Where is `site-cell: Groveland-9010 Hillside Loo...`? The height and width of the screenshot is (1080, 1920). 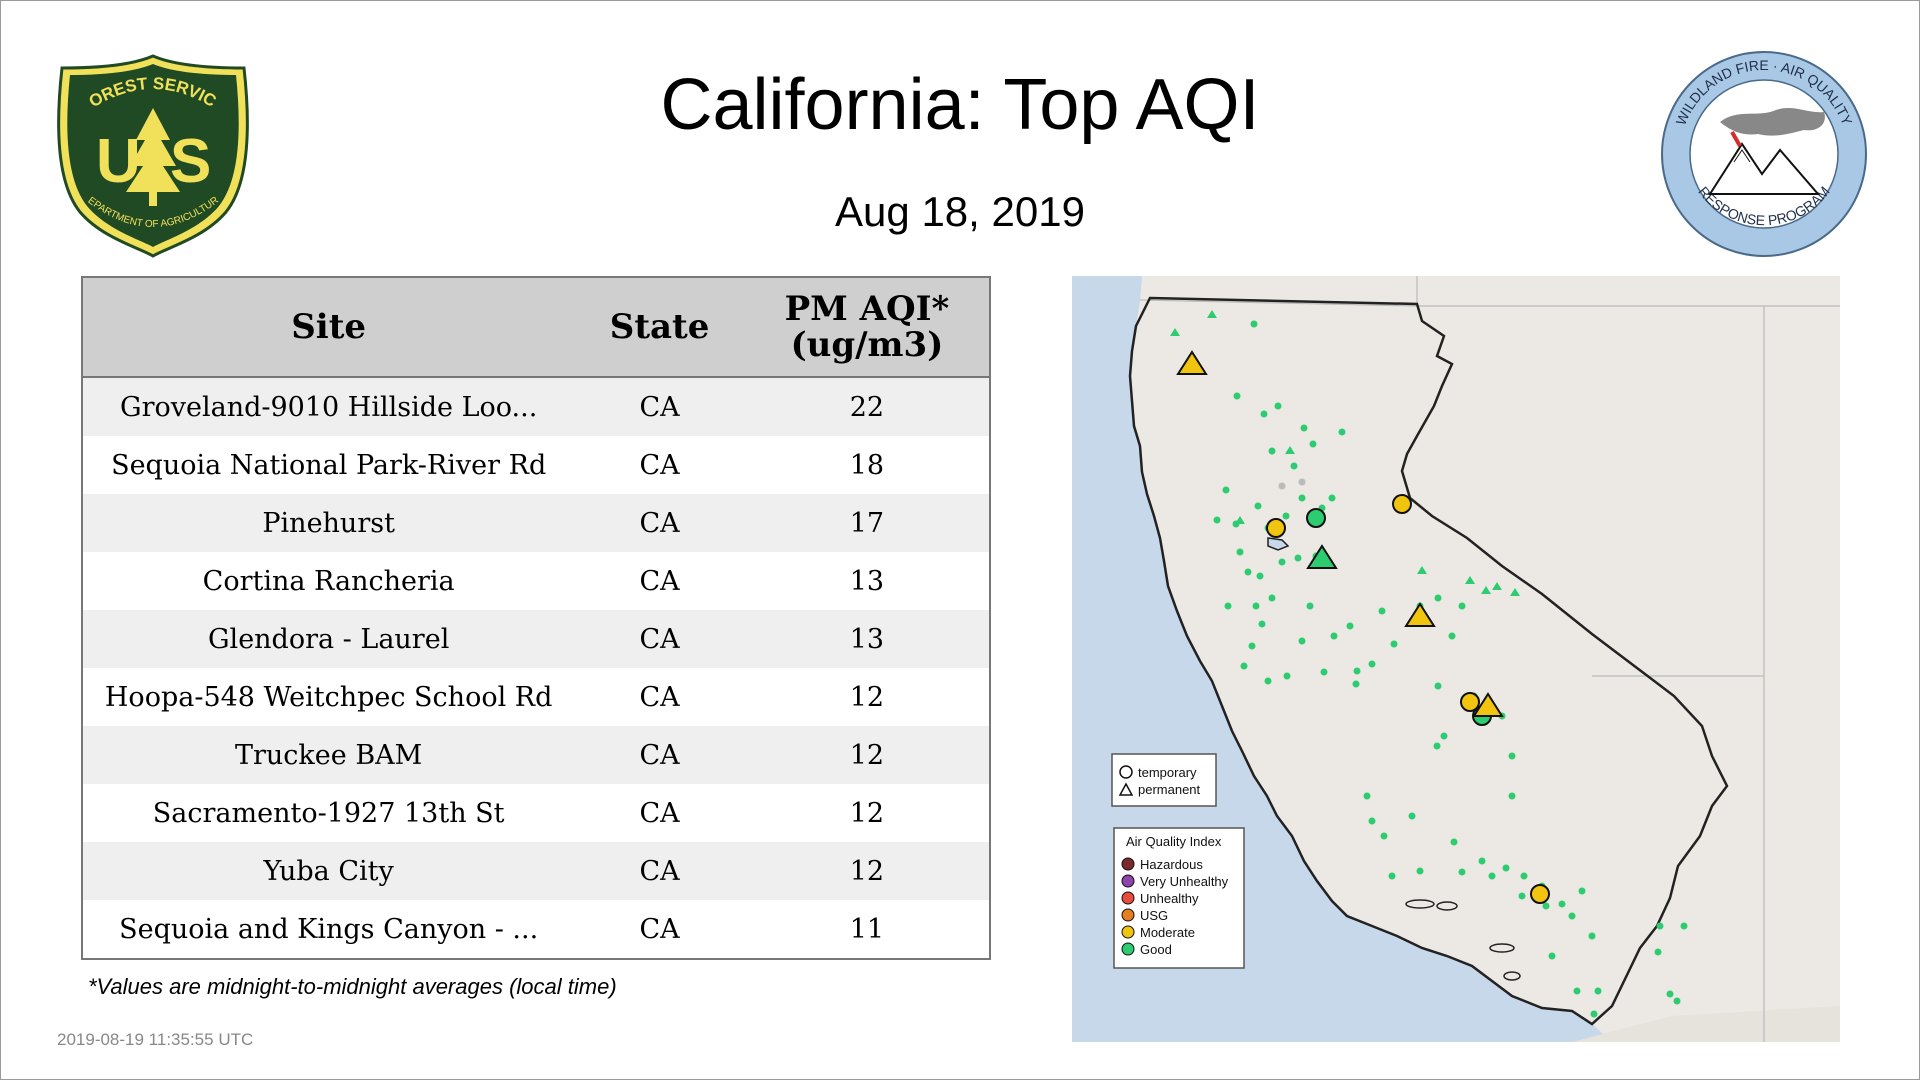 site-cell: Groveland-9010 Hillside Loo... is located at coordinates (328, 406).